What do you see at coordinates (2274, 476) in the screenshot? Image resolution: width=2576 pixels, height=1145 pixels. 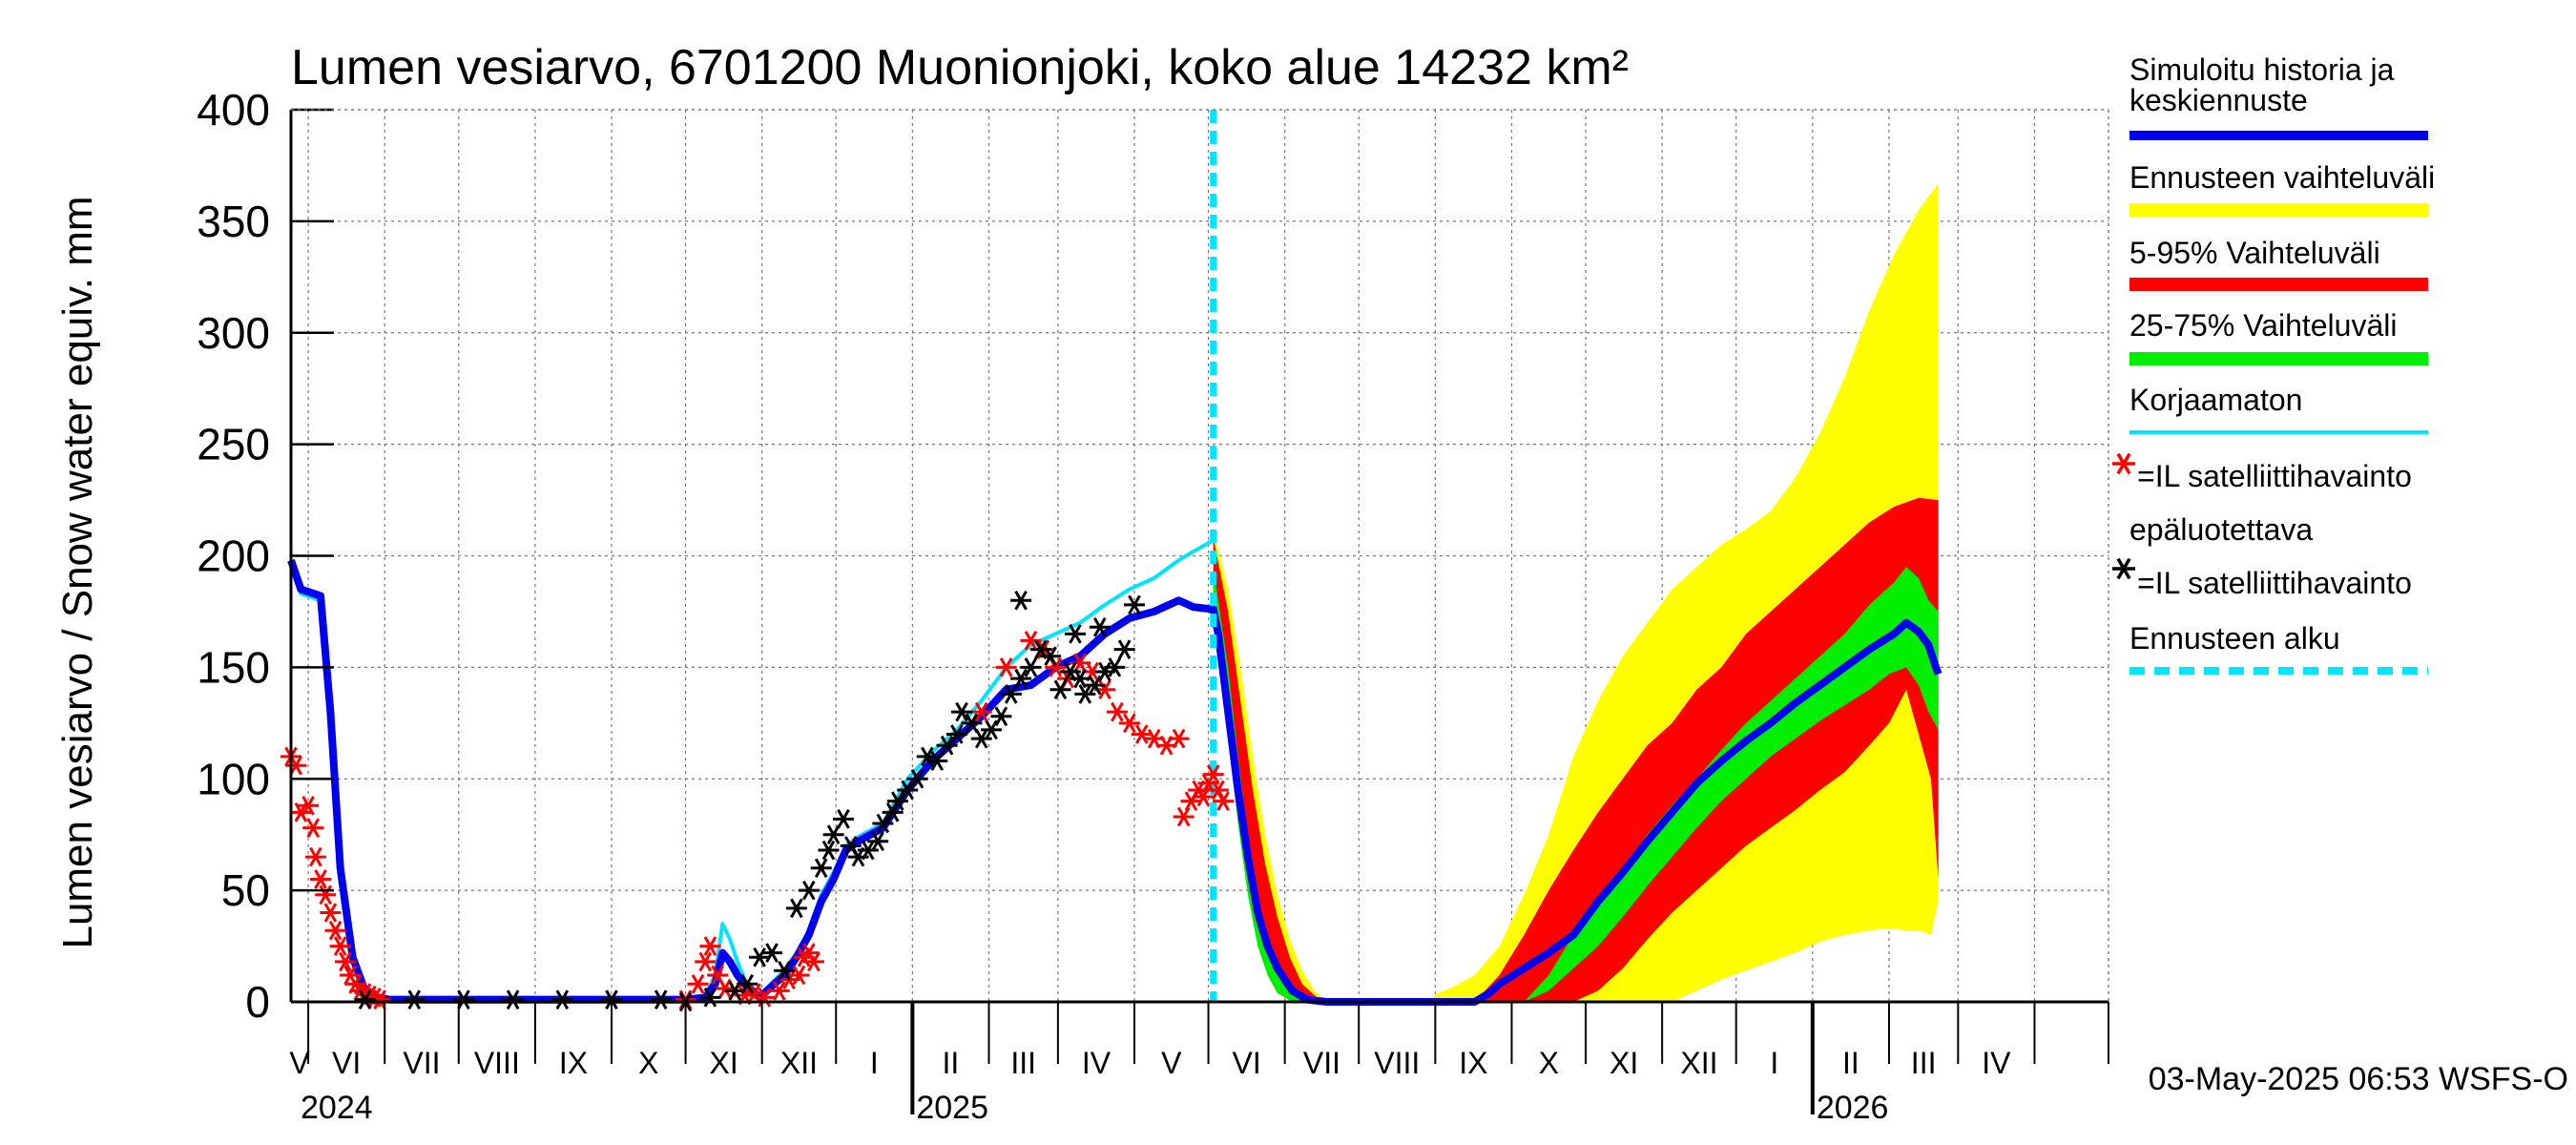 I see `legend-sat-red-label: =IL satelliittihavainto` at bounding box center [2274, 476].